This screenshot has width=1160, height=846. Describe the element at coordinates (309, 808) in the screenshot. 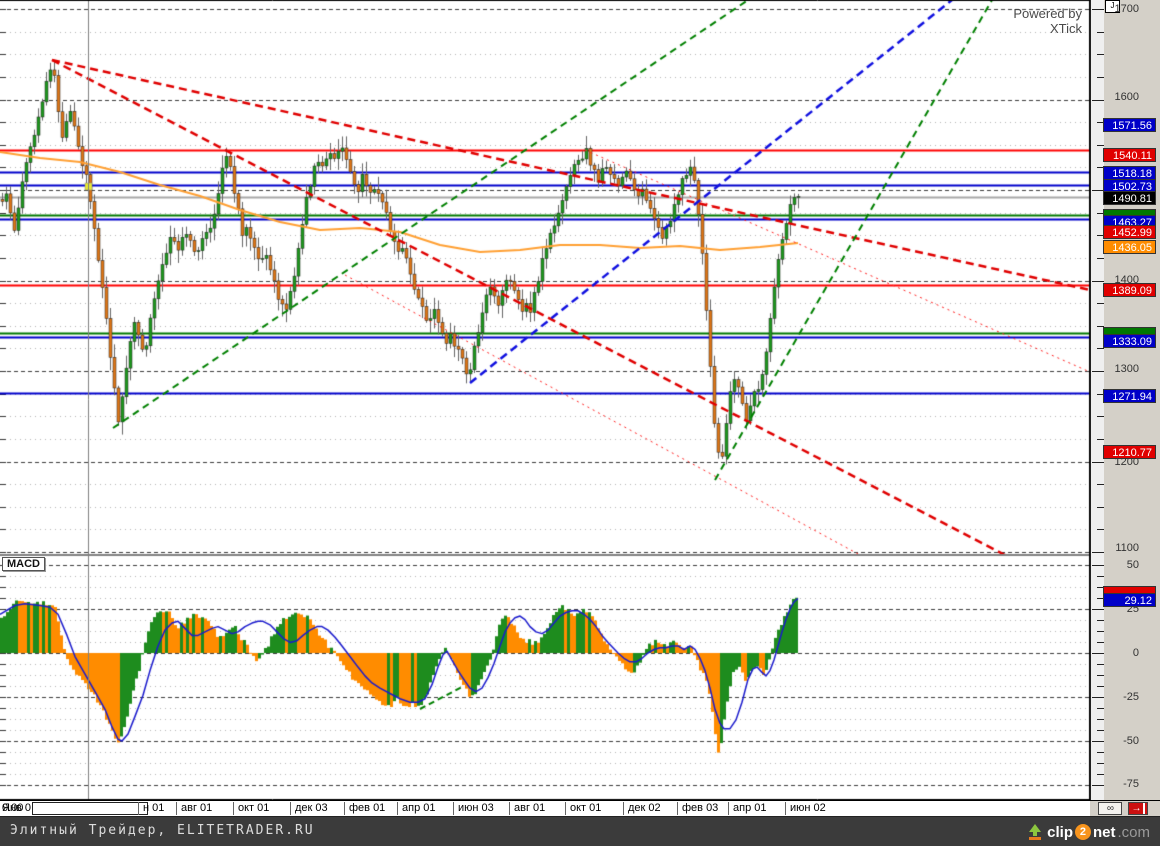

I see `time-axis-label: дек 03` at that location.